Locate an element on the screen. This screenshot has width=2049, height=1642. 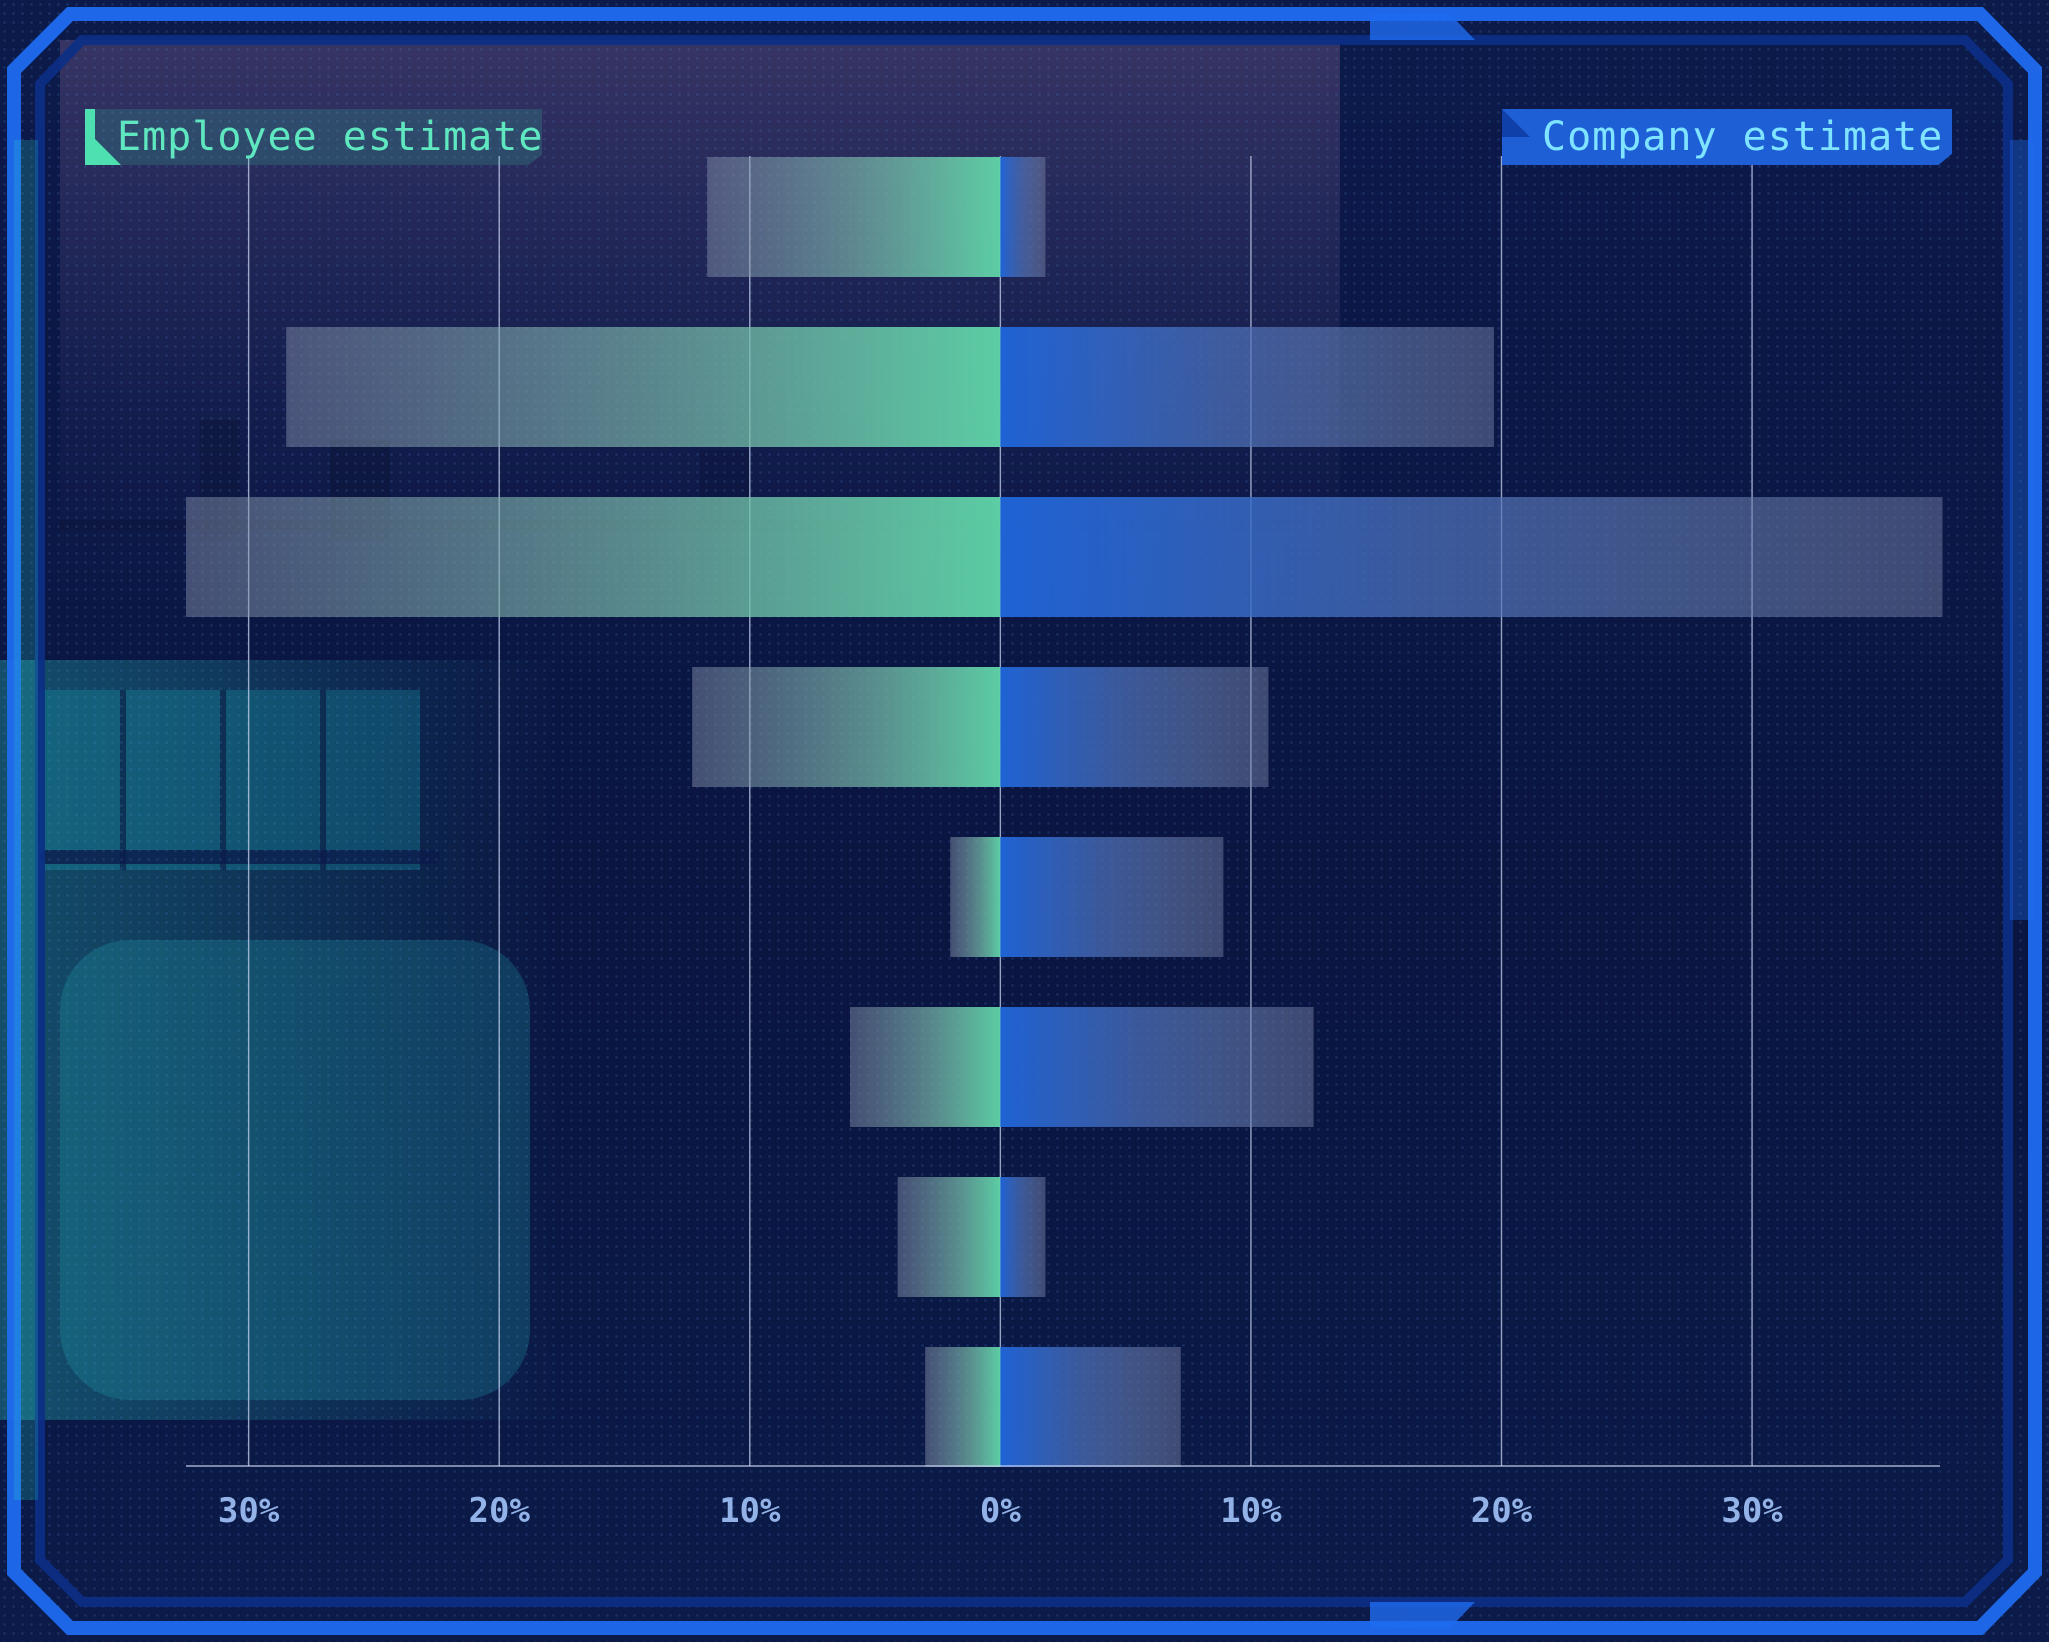
x-tick-label-0: 30% is located at coordinates (249, 1511).